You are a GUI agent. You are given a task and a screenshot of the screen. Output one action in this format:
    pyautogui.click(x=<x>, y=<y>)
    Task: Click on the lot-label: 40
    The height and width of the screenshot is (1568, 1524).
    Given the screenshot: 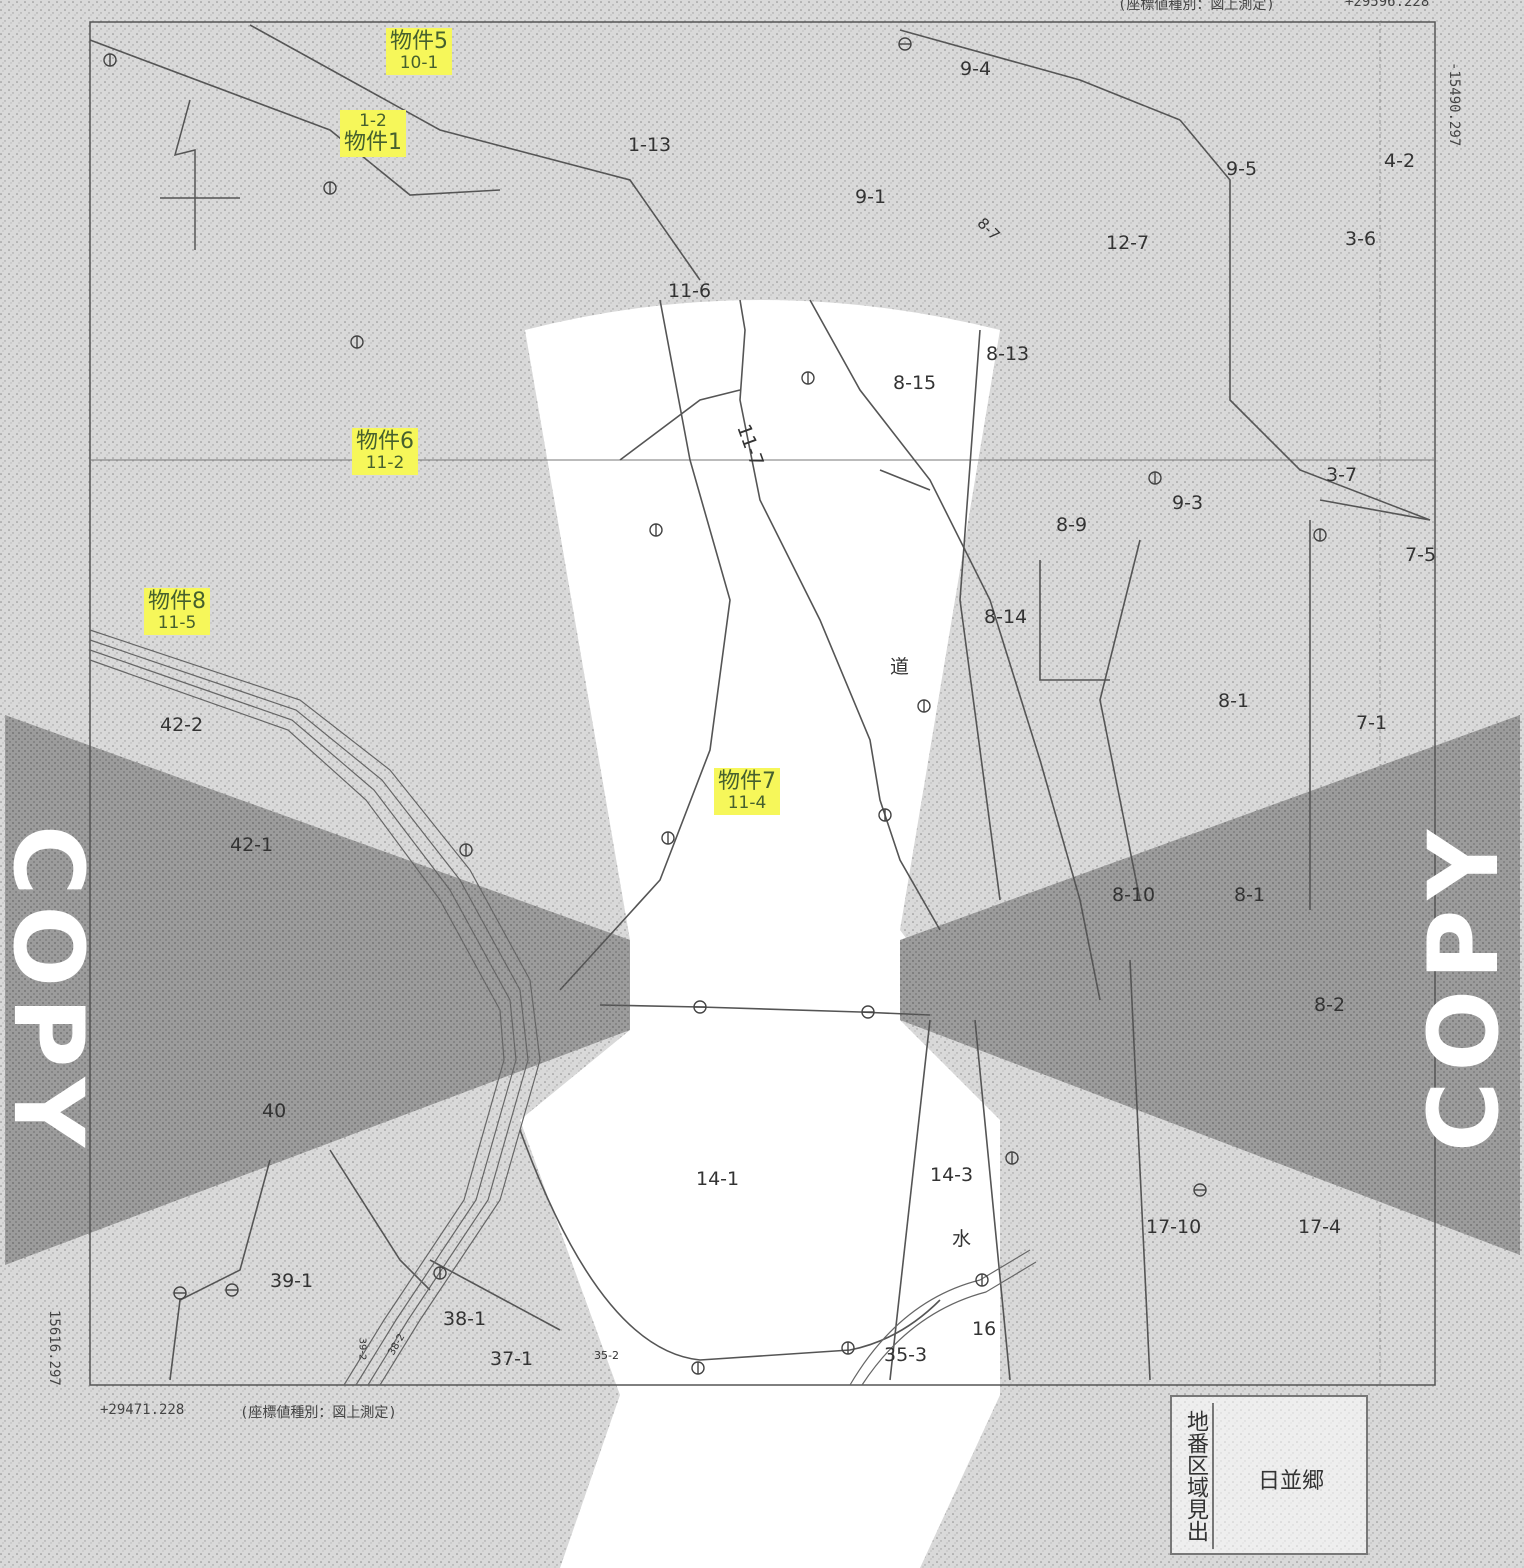 What is the action you would take?
    pyautogui.click(x=274, y=1111)
    